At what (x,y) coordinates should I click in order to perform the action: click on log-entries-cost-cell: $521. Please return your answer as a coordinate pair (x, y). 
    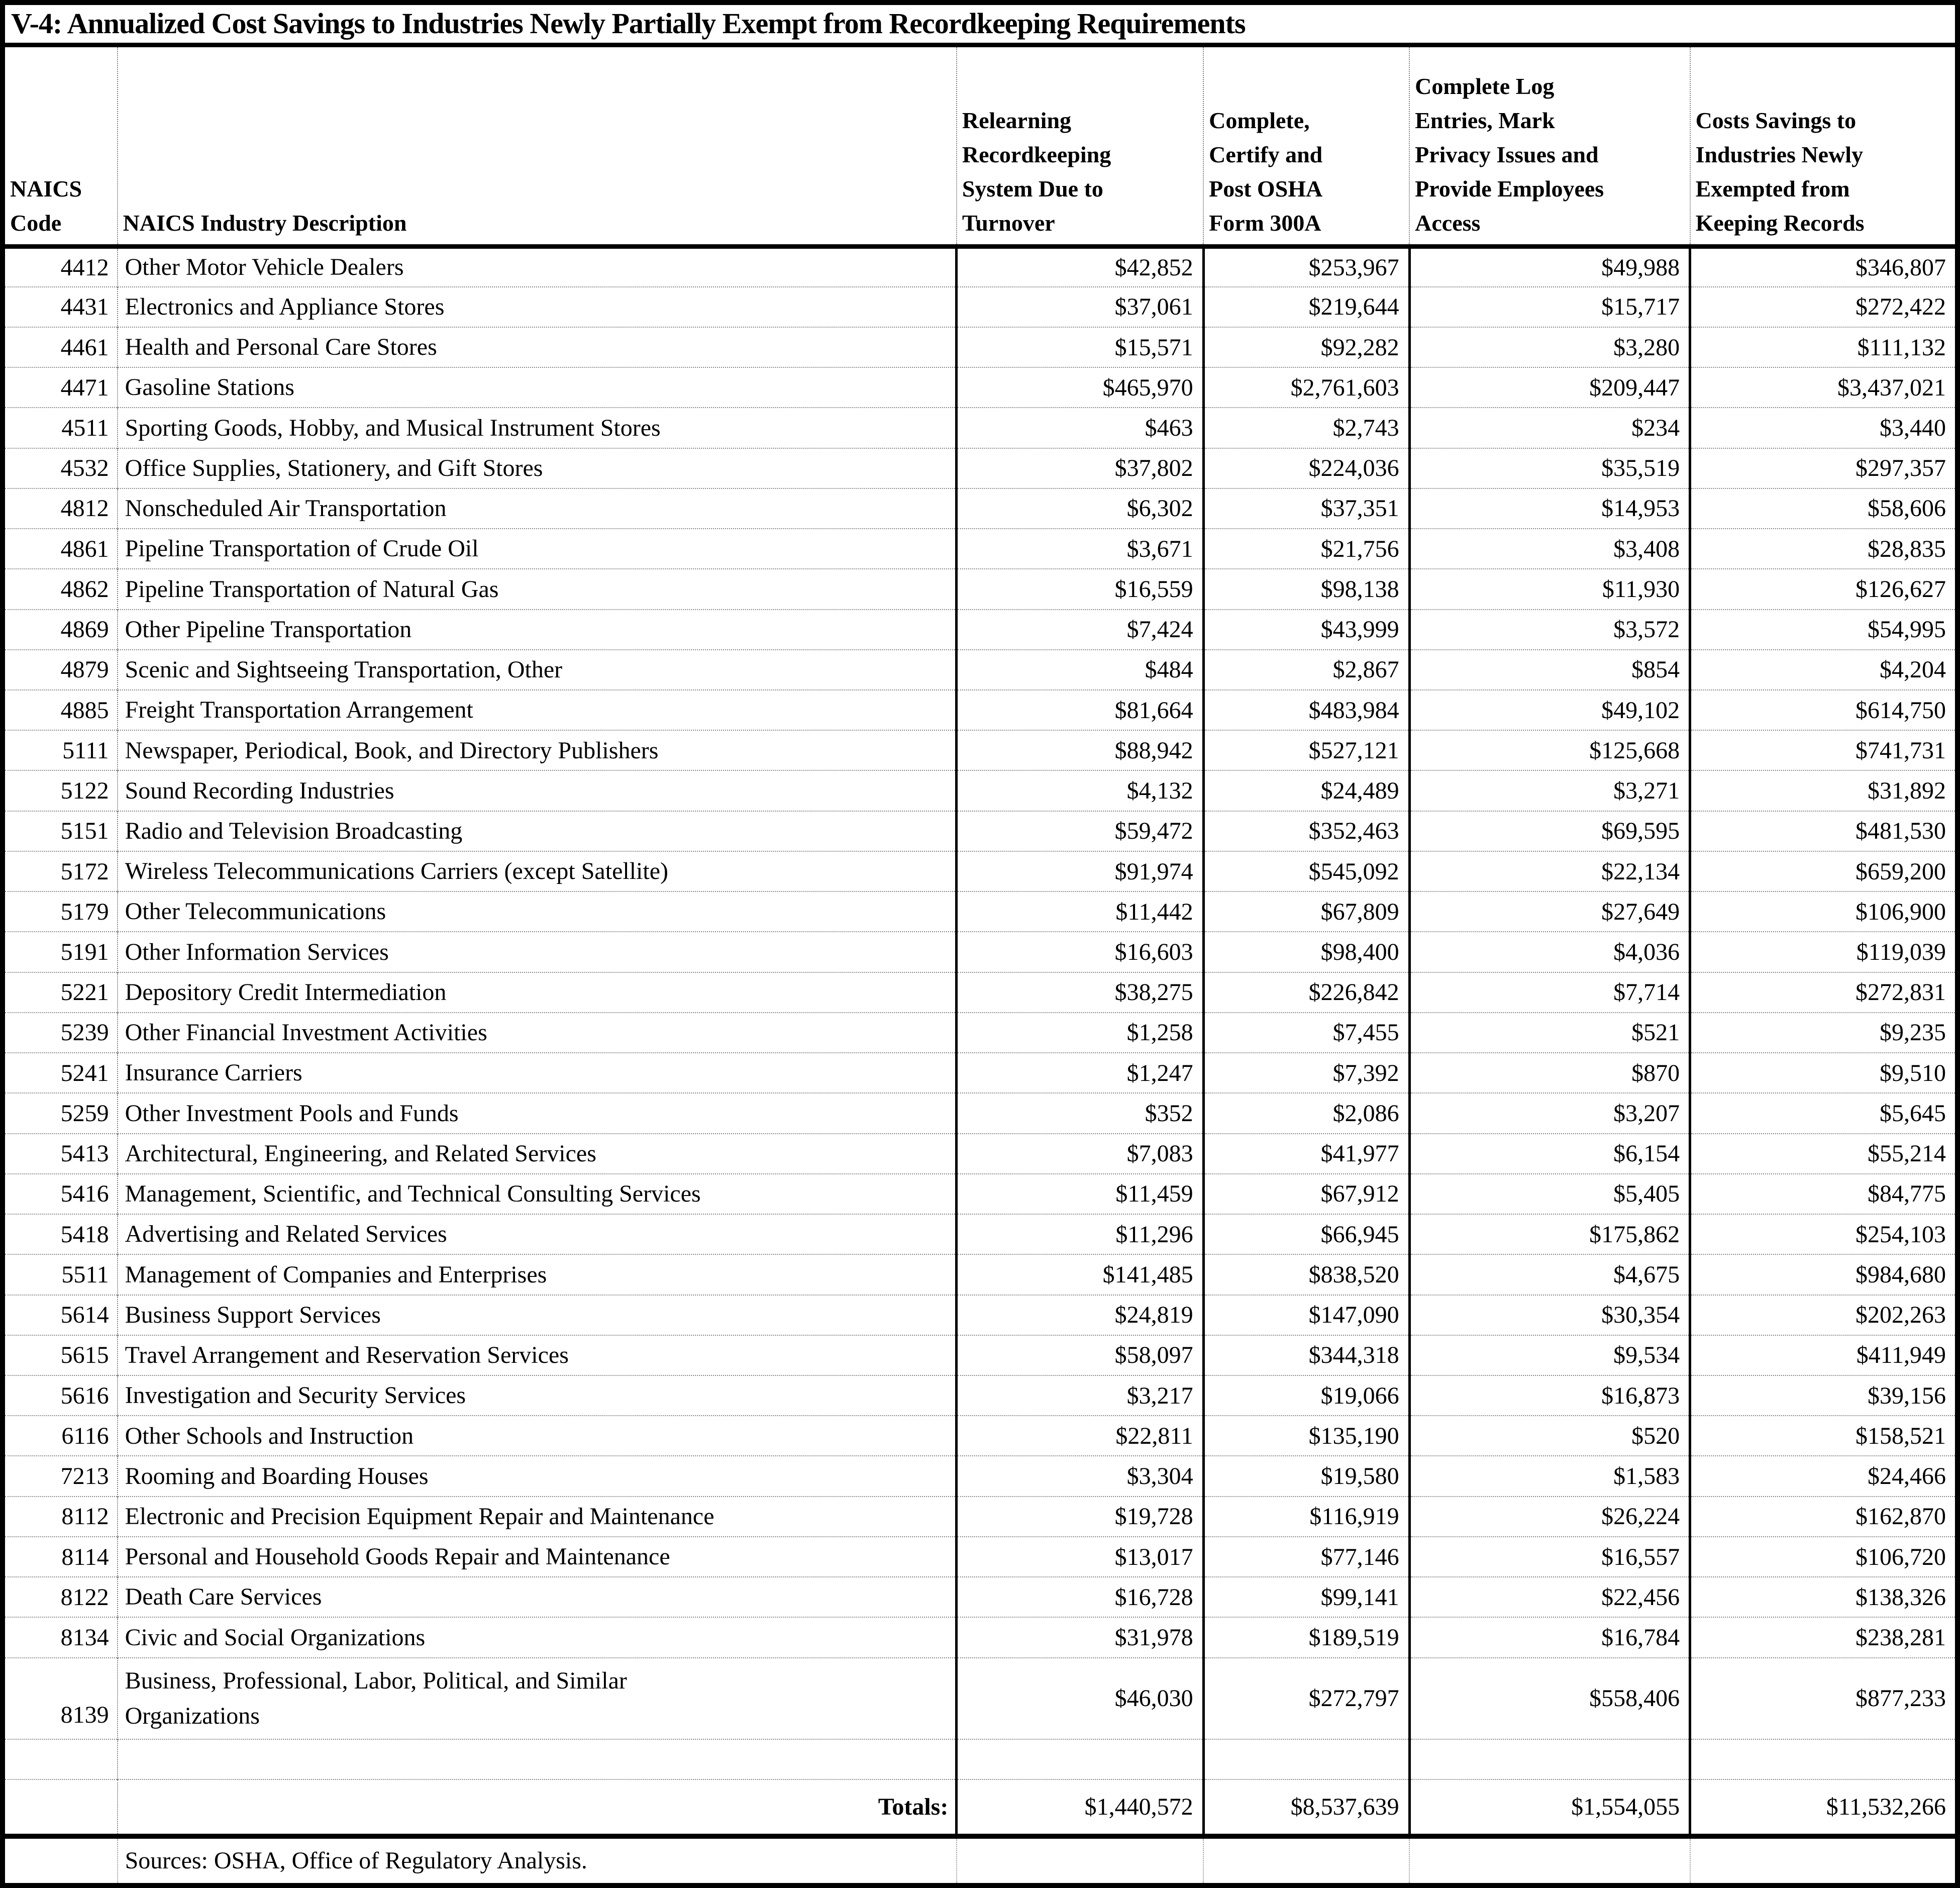
    Looking at the image, I should click on (1549, 1032).